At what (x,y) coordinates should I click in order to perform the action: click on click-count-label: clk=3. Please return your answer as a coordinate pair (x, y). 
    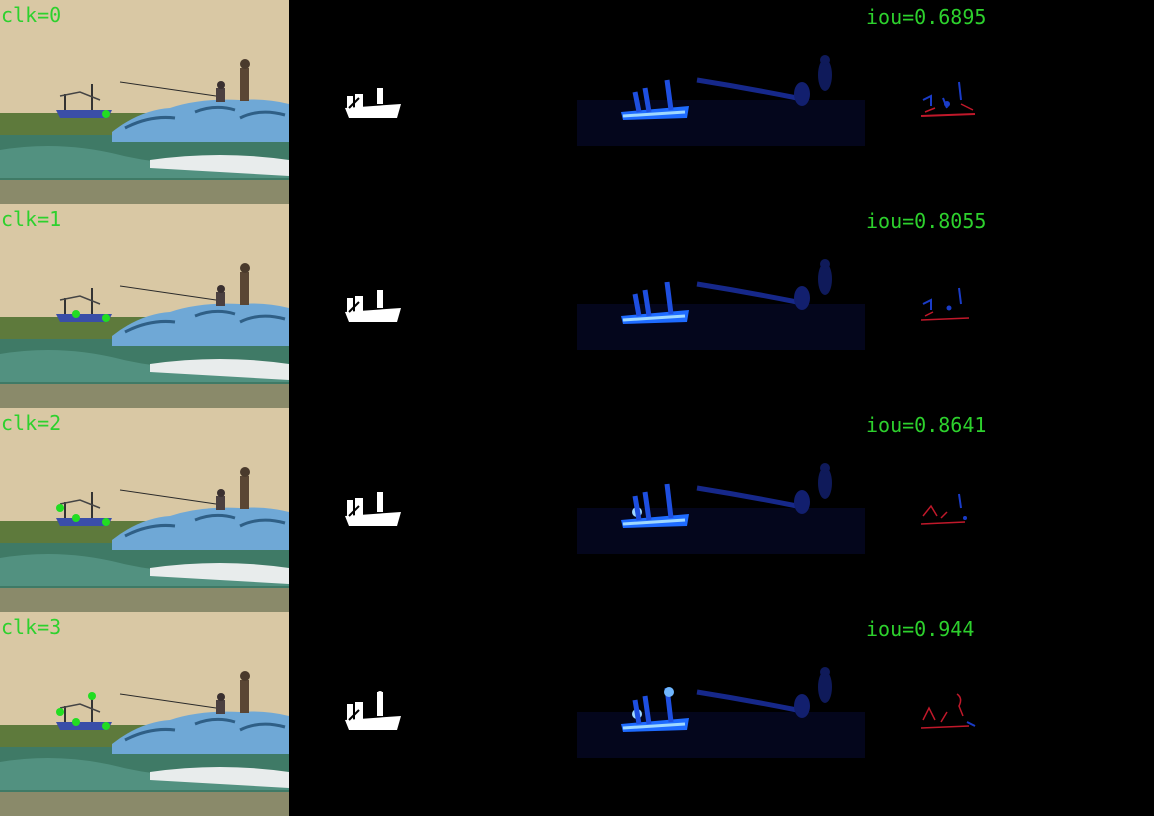
    Looking at the image, I should click on (31, 627).